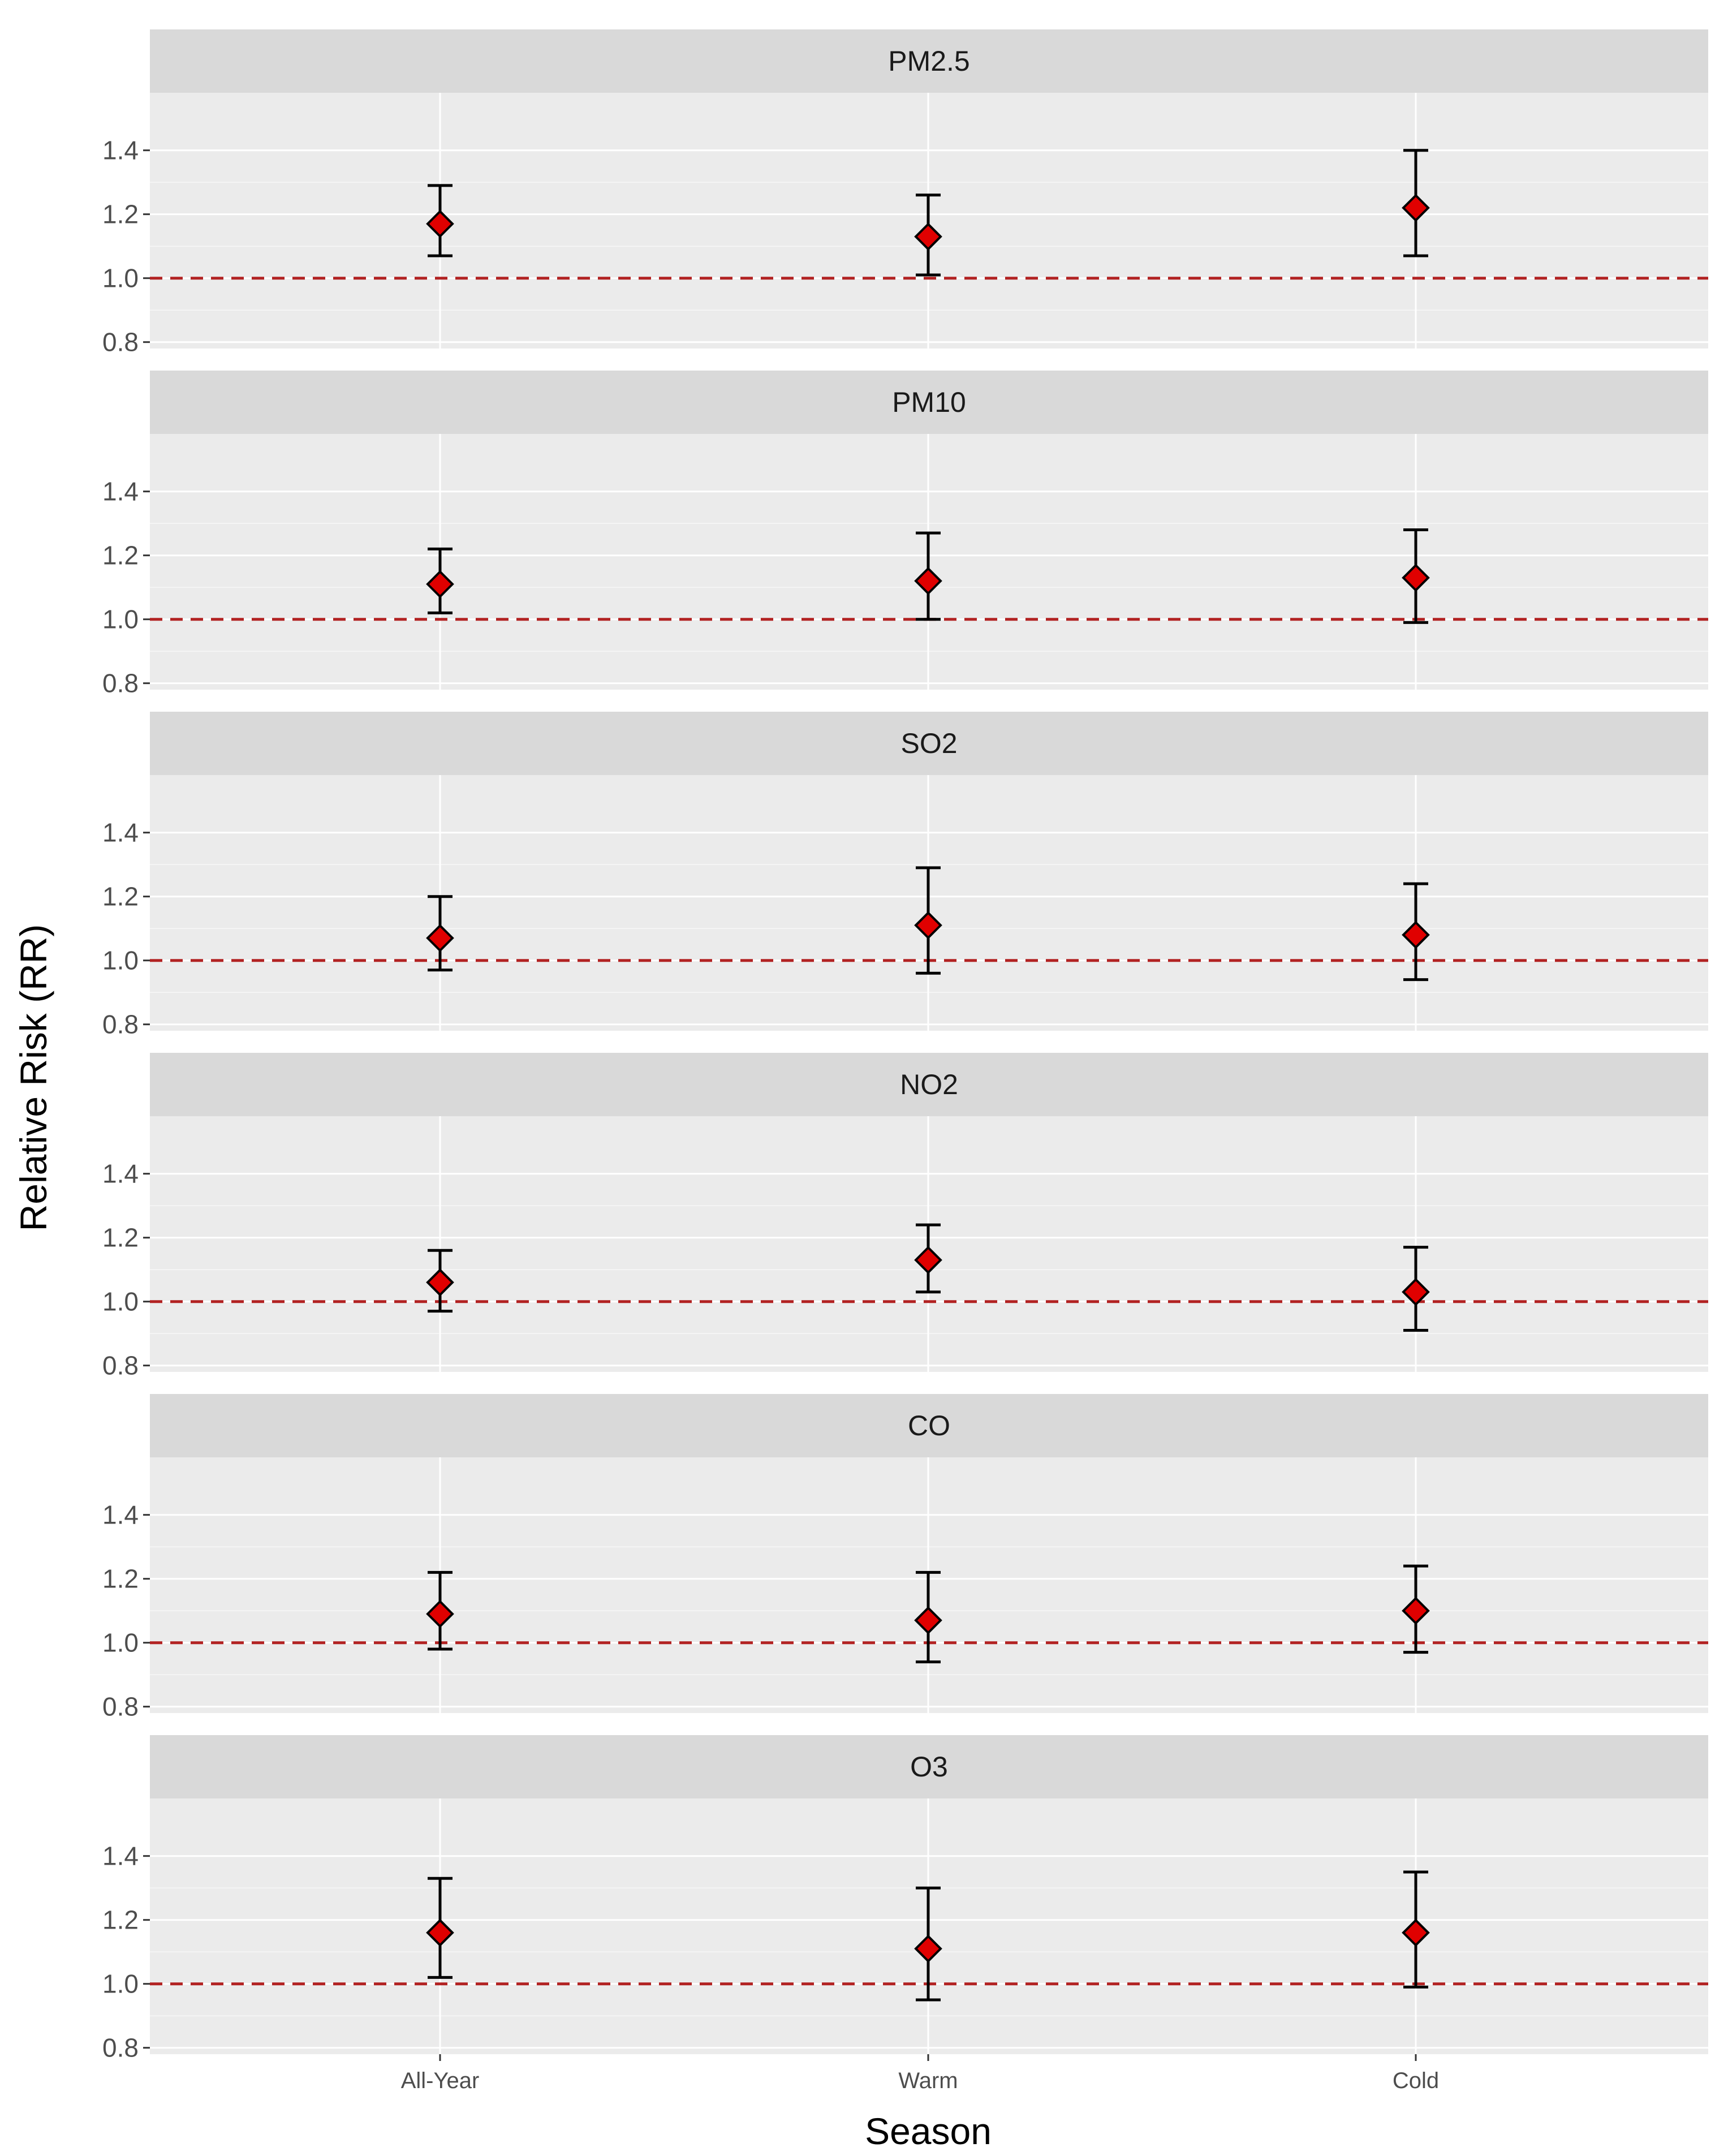  I want to click on facet-panel-pm10: PM10 0.8 1.0 1.2 1.4, so click(905, 534).